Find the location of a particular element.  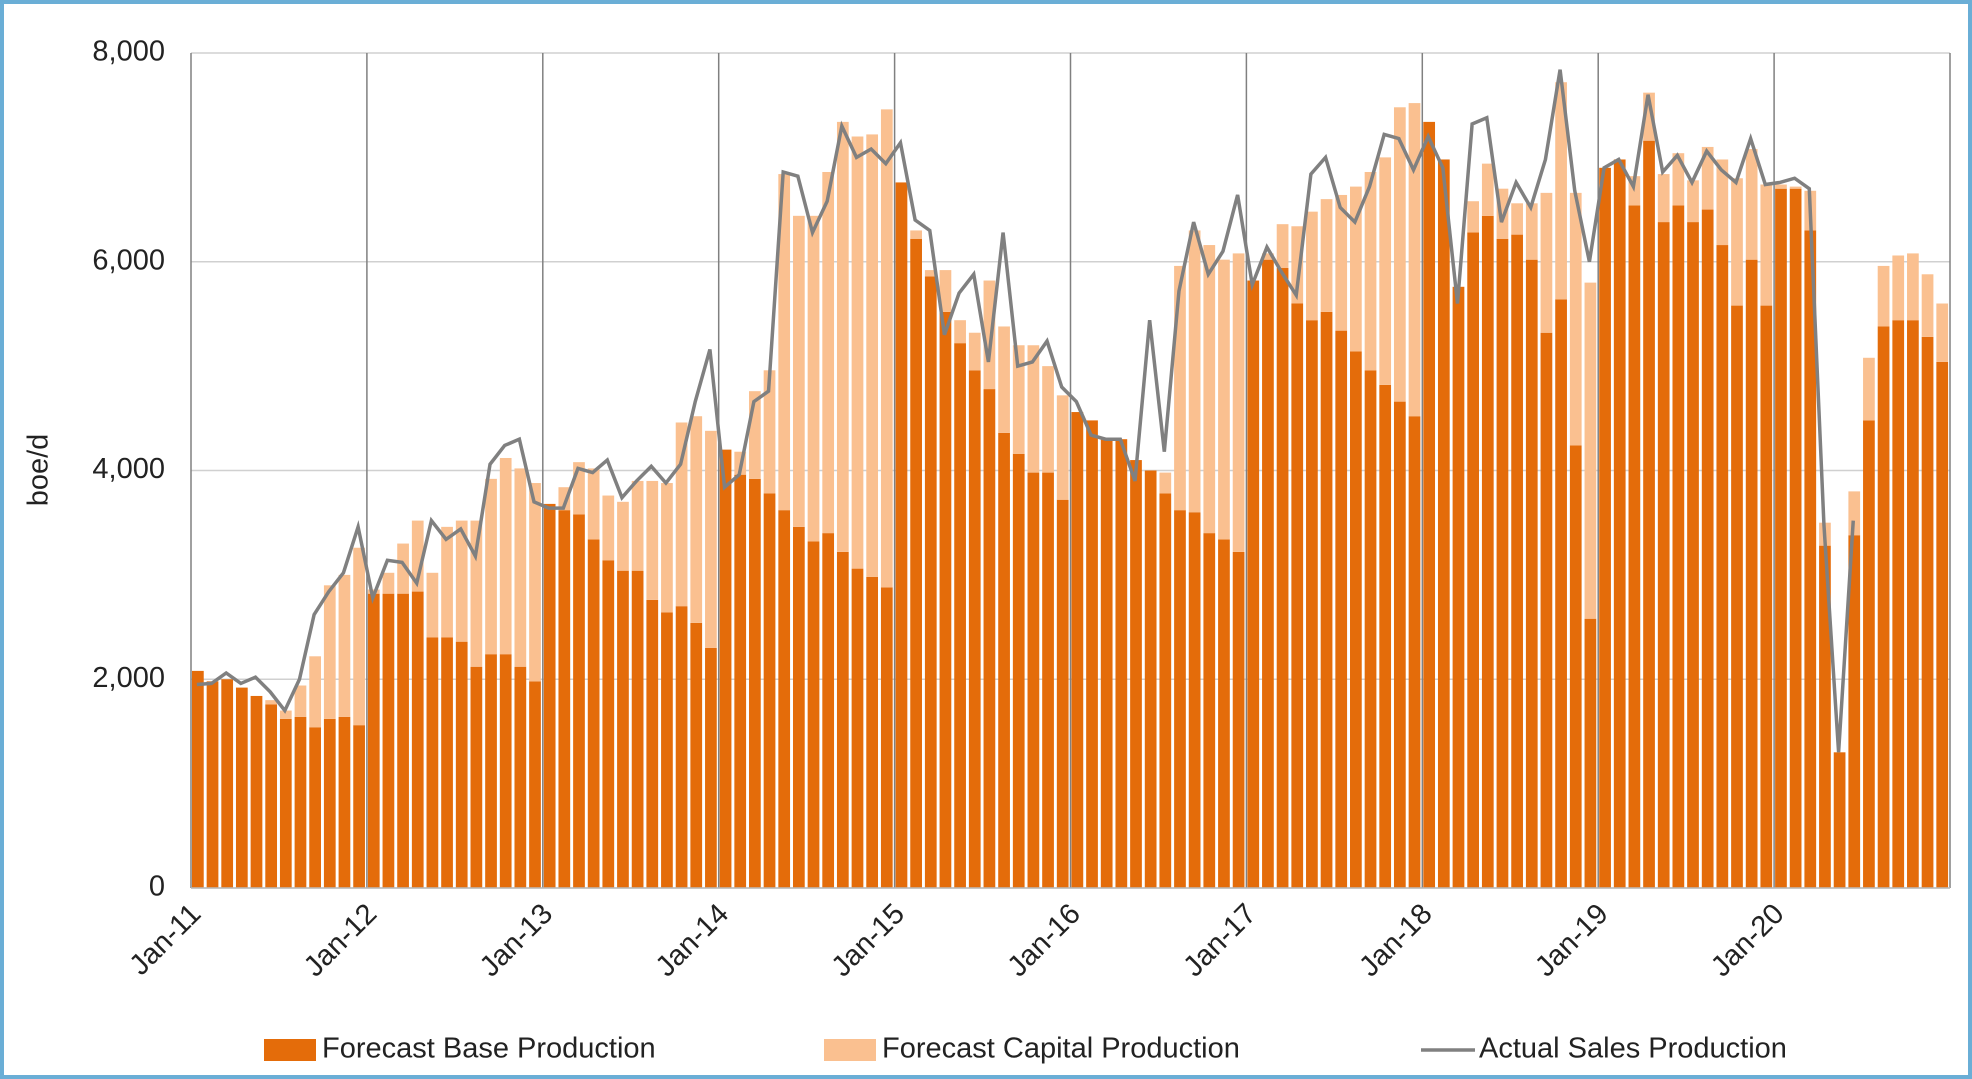

y-tick-label: 0 is located at coordinates (157, 887).